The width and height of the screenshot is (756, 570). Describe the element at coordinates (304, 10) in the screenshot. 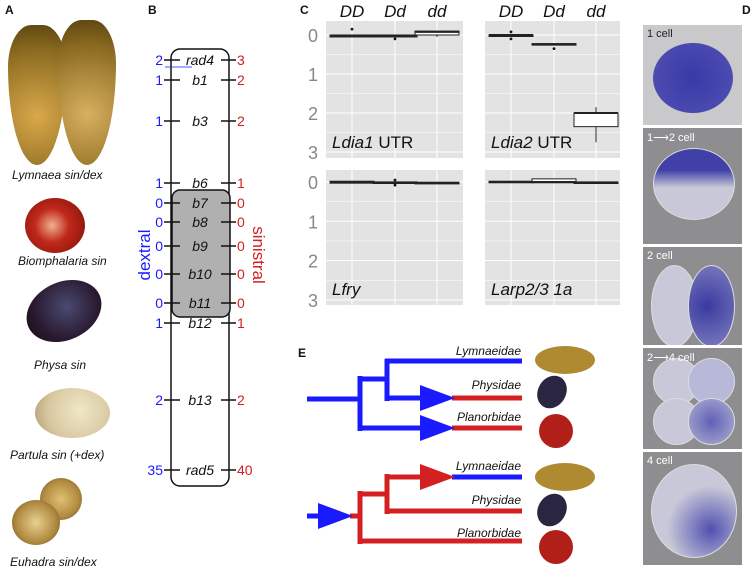

I see `panel-label-c: C` at that location.